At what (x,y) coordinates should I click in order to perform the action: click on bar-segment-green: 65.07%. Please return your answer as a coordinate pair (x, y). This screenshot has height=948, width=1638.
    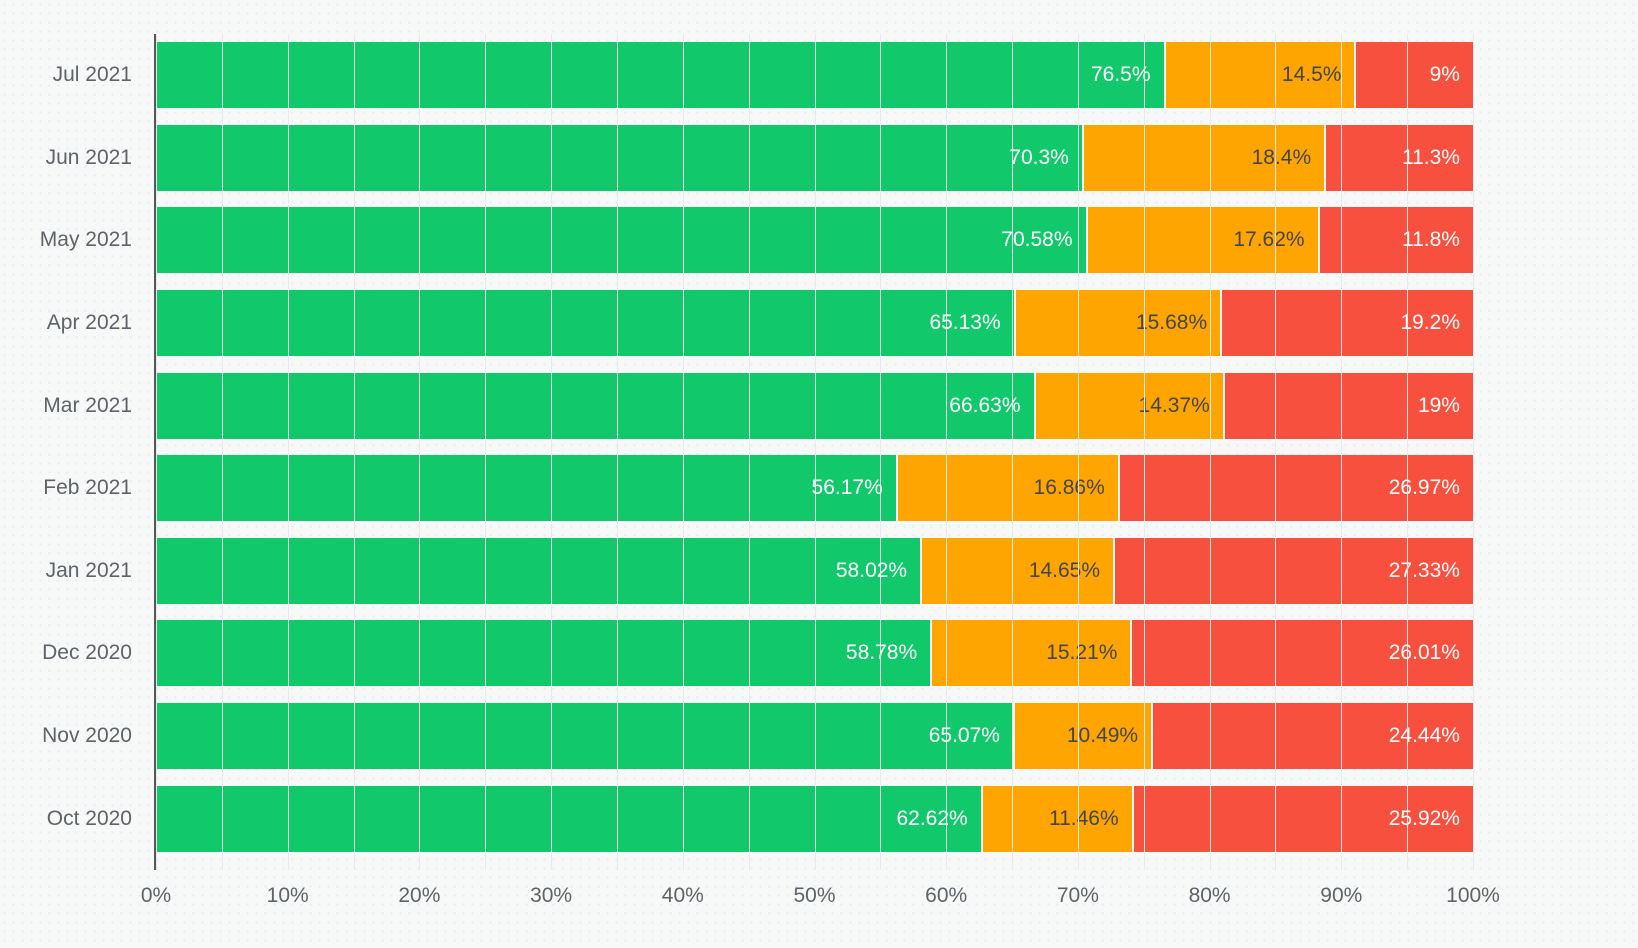
    Looking at the image, I should click on (584, 736).